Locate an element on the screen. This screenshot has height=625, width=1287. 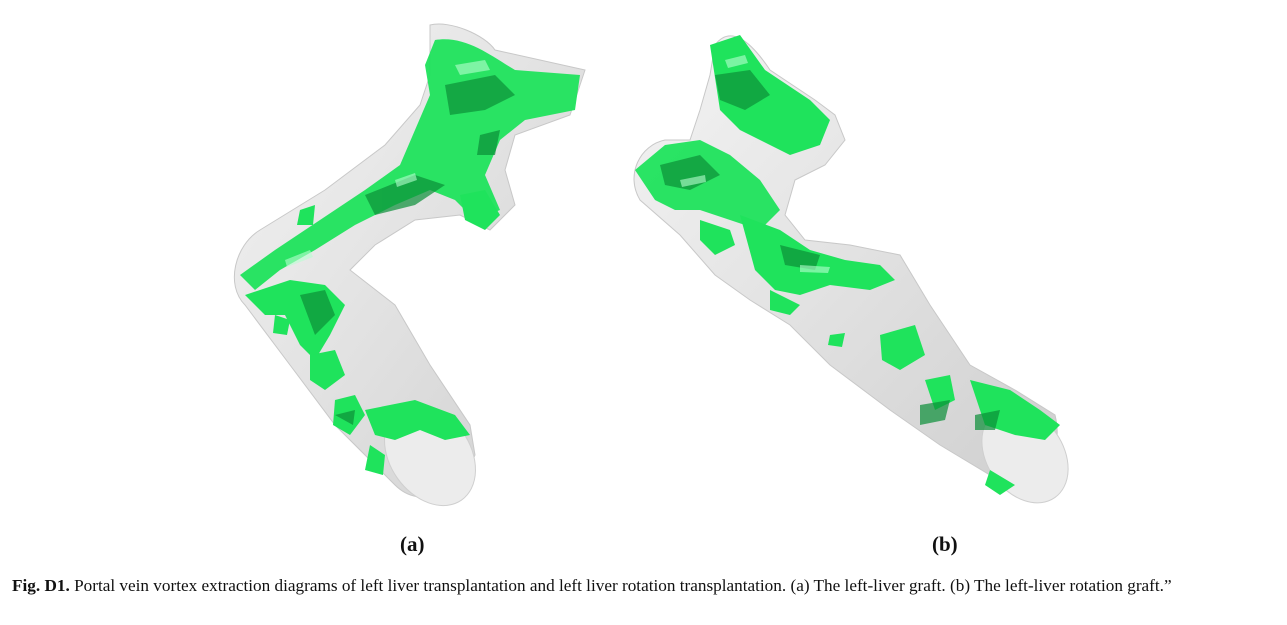
vortex-highlights-b is located at coordinates (755, 164).